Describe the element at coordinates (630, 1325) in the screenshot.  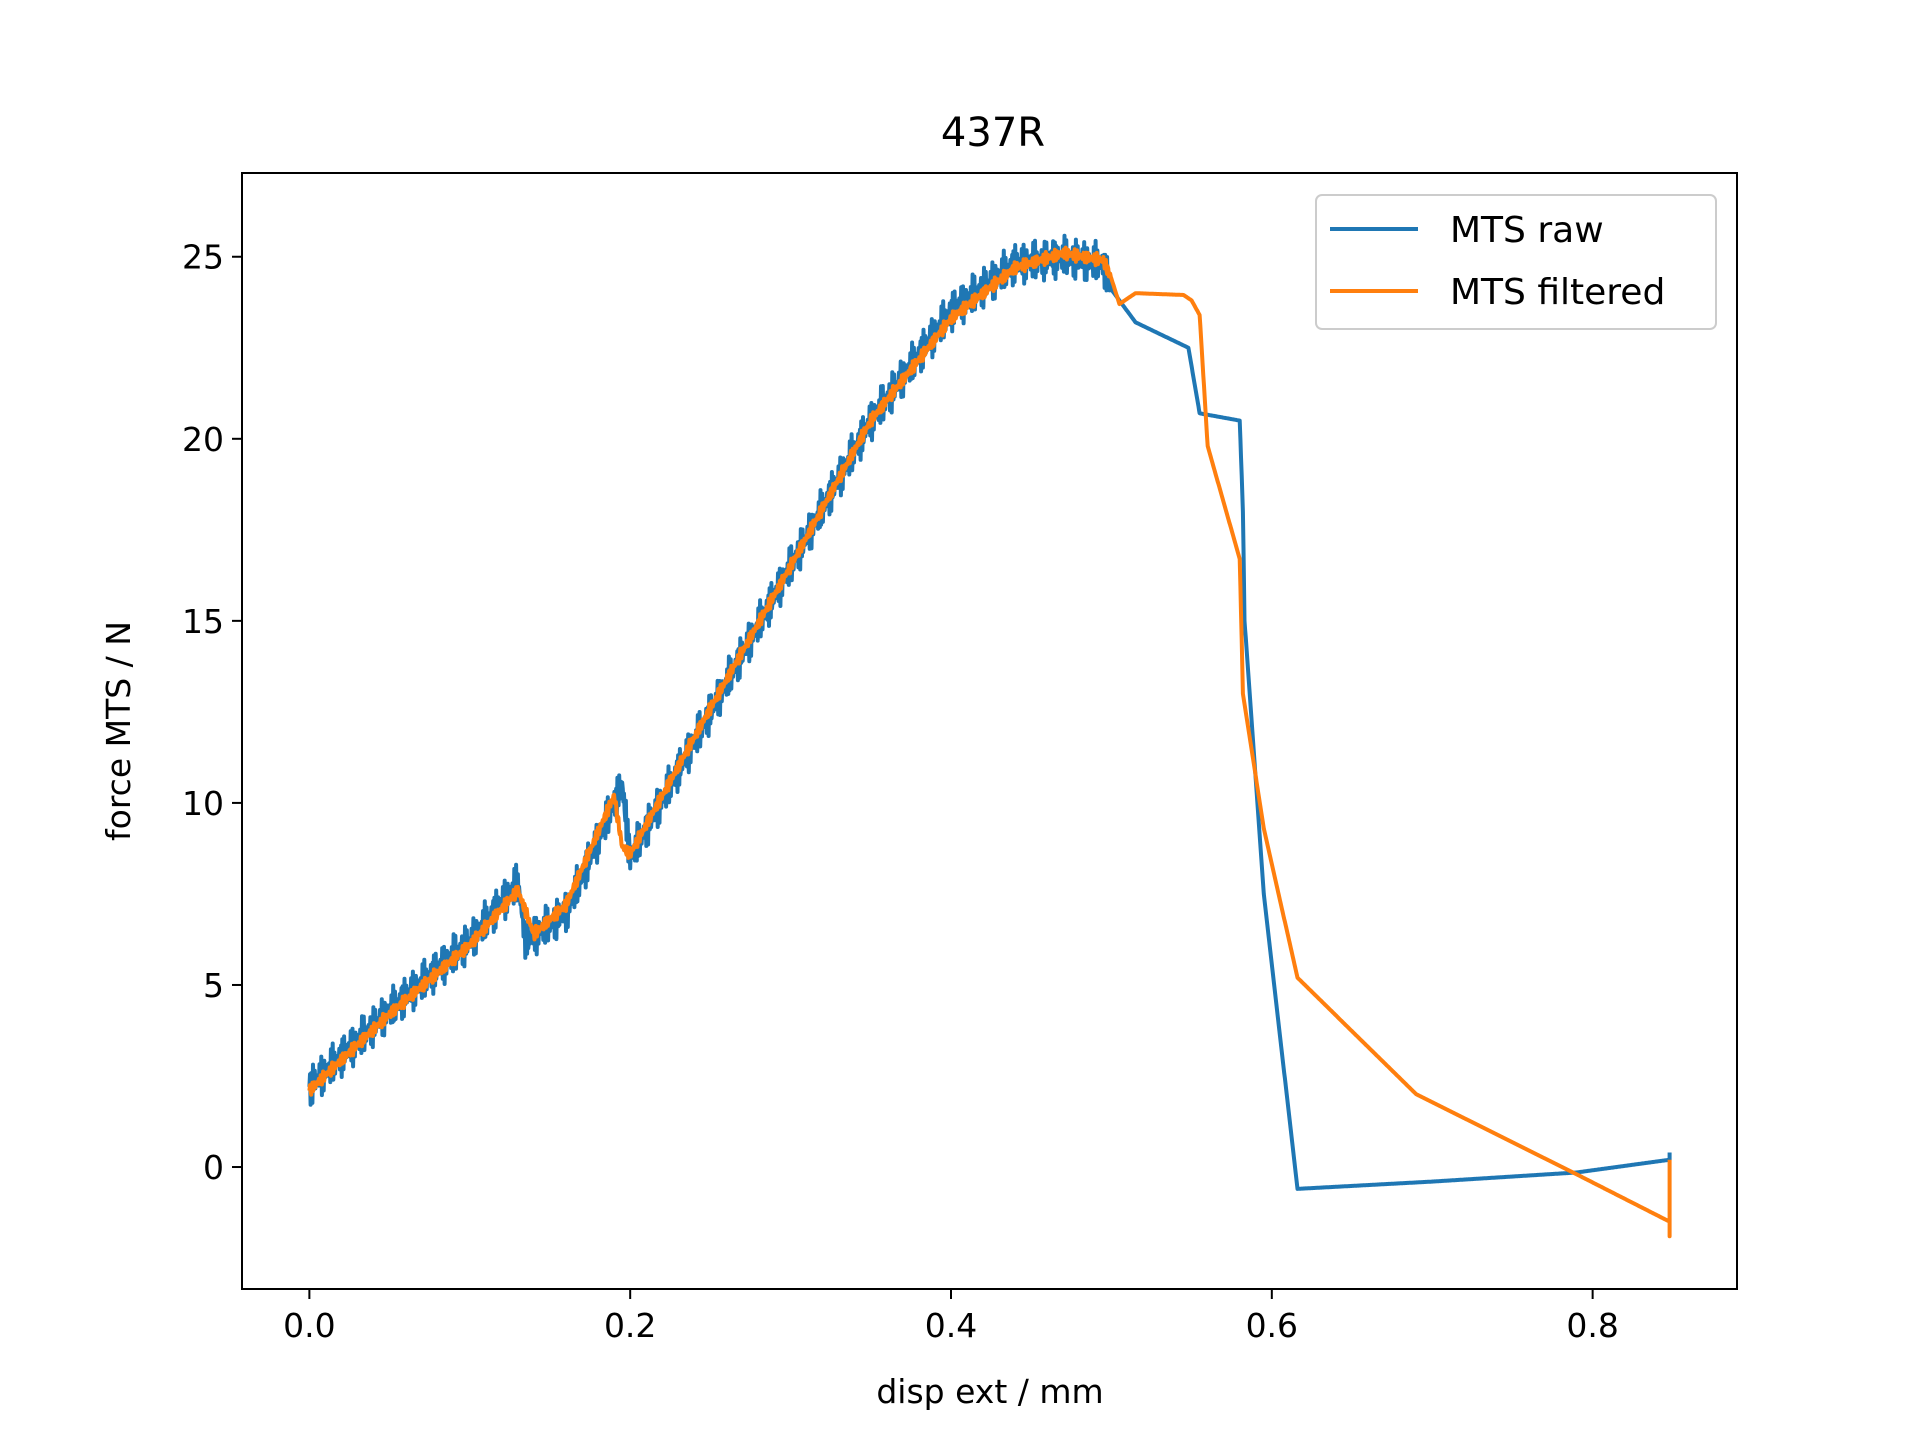
I see `x-tick-label: 0.2` at that location.